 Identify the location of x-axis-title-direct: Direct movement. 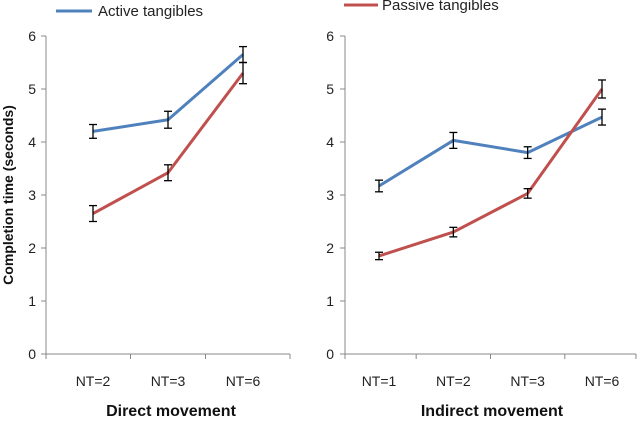
(171, 411).